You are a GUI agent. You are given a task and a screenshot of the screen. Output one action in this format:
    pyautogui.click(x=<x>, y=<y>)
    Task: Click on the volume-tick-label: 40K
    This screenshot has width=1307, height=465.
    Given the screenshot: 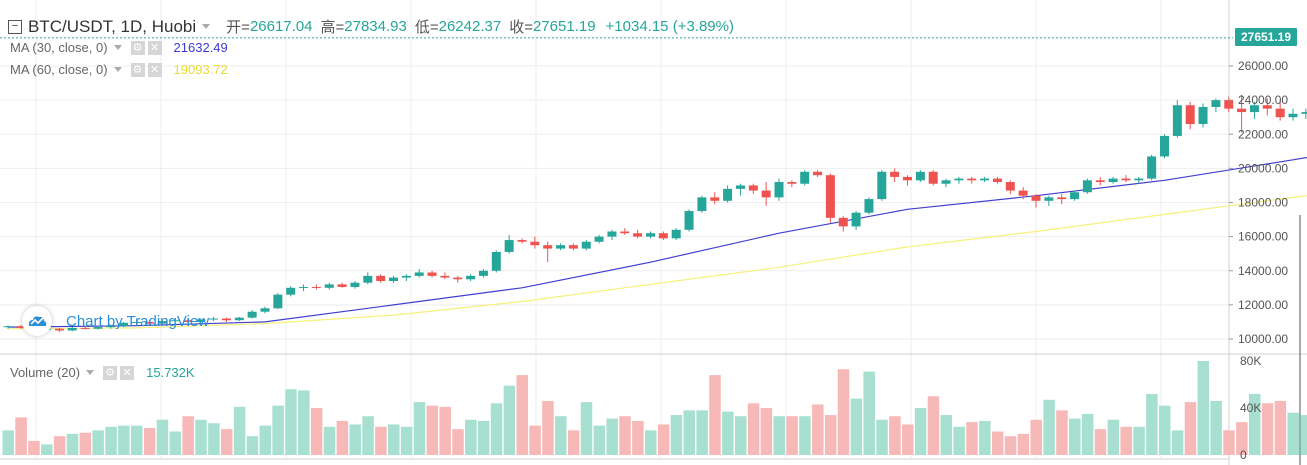 What is the action you would take?
    pyautogui.click(x=1250, y=408)
    